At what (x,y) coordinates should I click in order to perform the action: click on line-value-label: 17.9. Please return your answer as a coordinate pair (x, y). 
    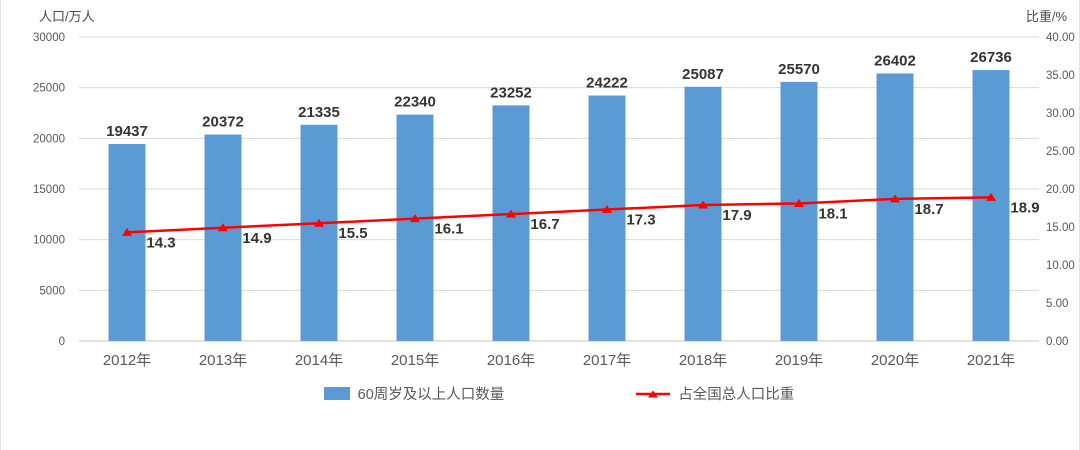
    Looking at the image, I should click on (736, 215).